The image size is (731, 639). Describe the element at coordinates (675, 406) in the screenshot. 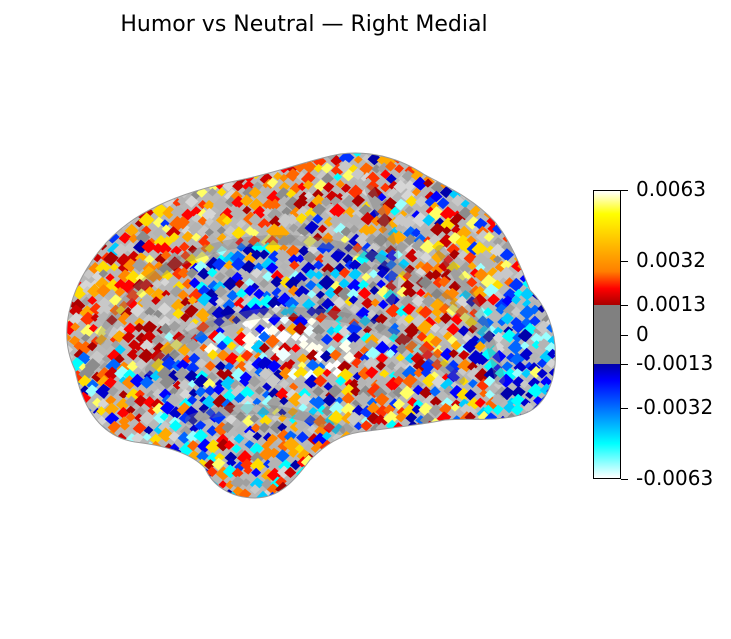

I see `colorbar-tick-label: -0.0032` at that location.